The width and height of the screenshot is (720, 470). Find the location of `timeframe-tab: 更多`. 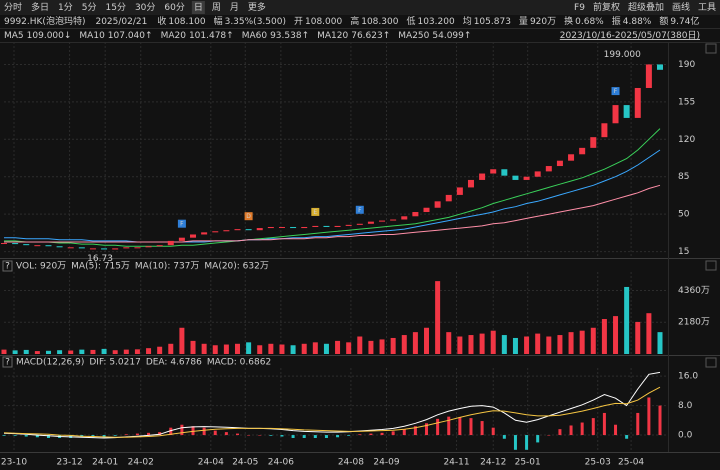

timeframe-tab: 更多 is located at coordinates (257, 7).